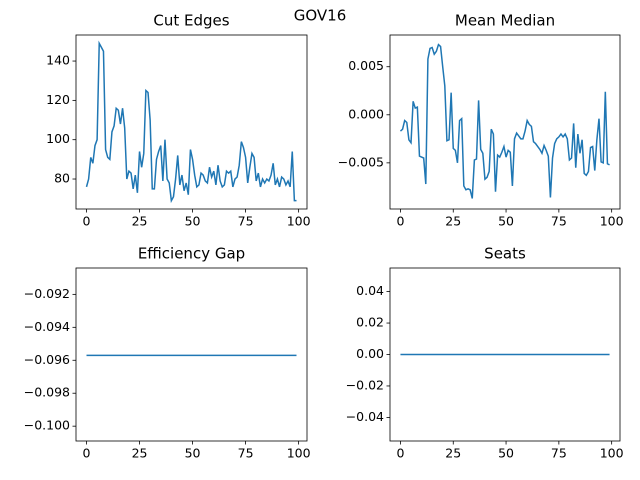 This screenshot has width=640, height=480. Describe the element at coordinates (370, 353) in the screenshot. I see `y-tick-label: 0.00` at that location.